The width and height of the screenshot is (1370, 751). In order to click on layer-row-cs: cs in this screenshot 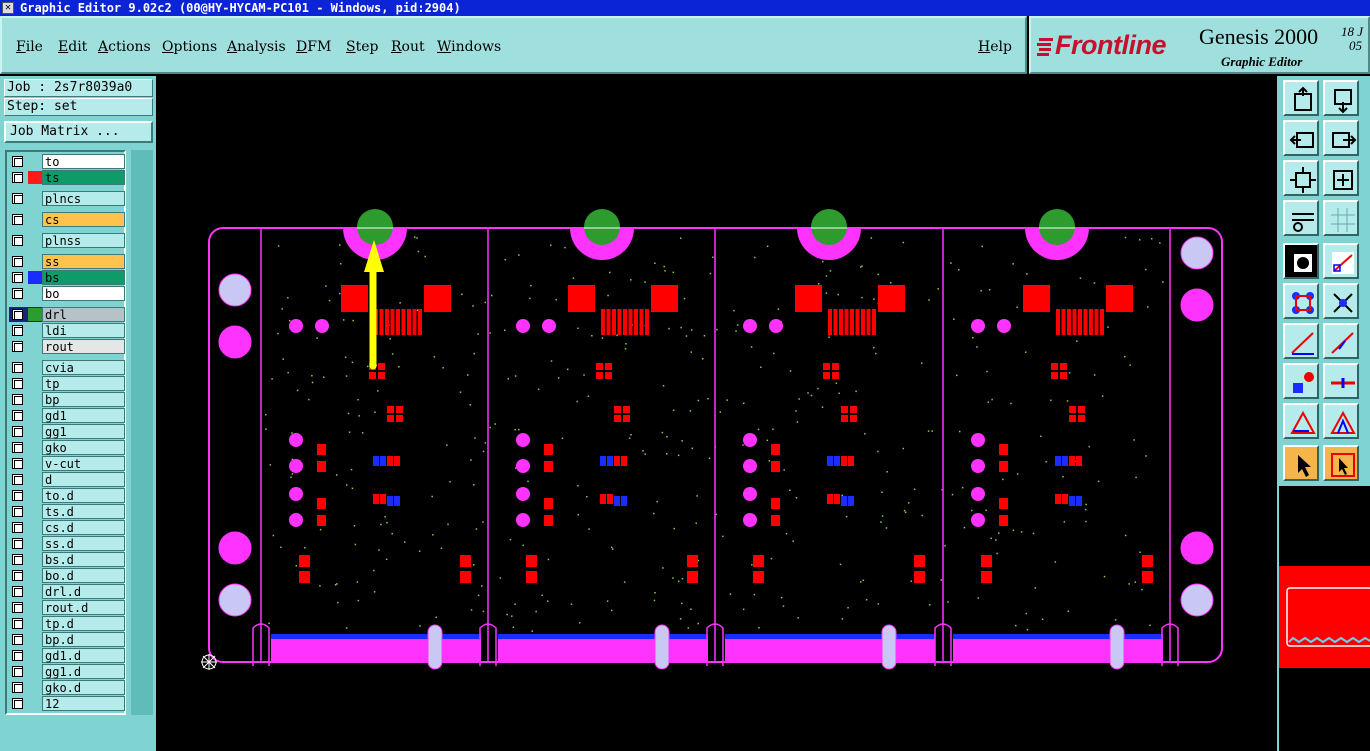, I will do `click(67, 219)`.